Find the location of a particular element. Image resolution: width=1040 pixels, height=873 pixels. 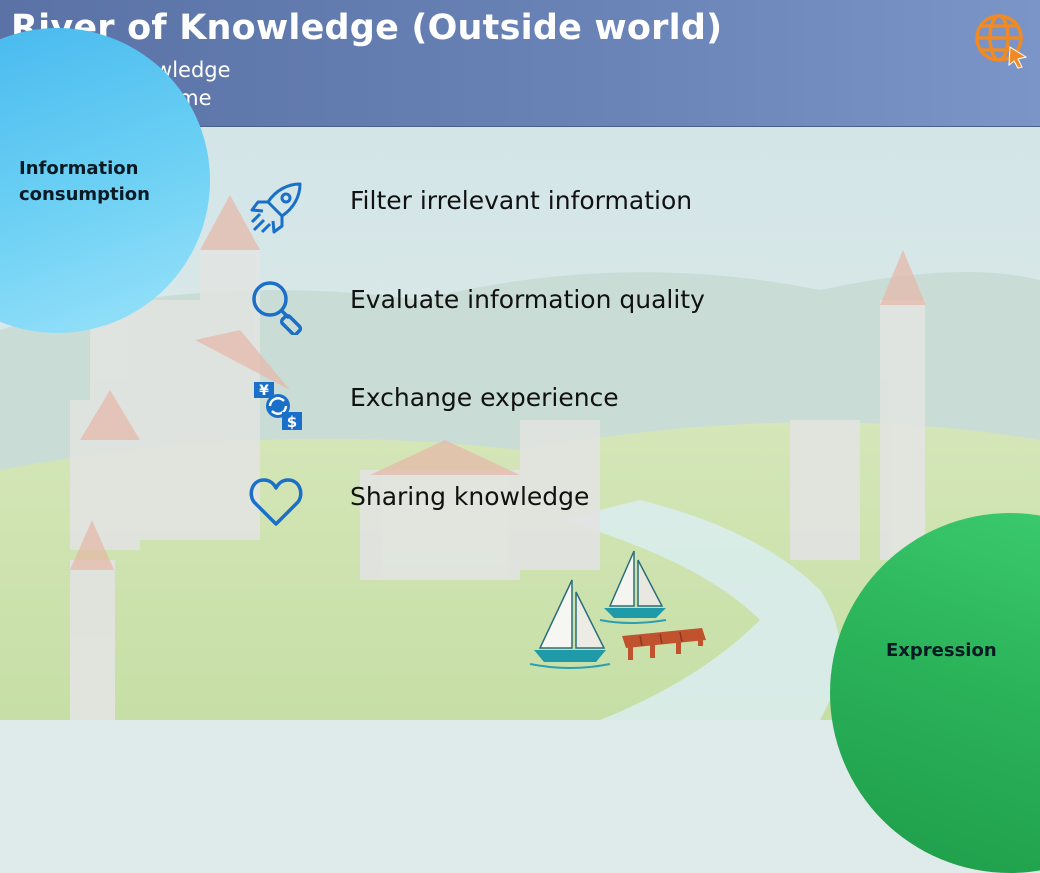

globe-cursor-icon is located at coordinates (1001, 41).